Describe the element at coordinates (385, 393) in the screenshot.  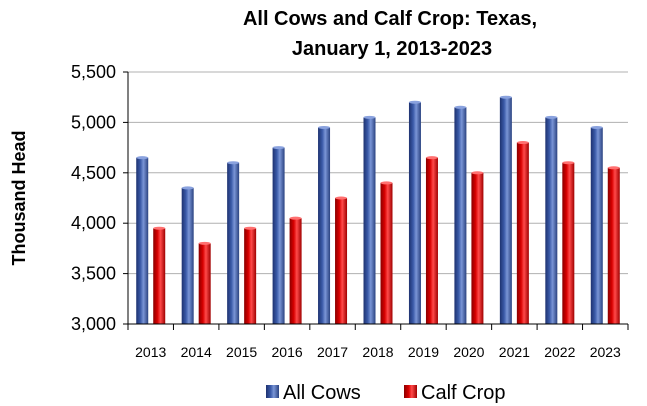
I see `legend: All Cows Calf Crop` at that location.